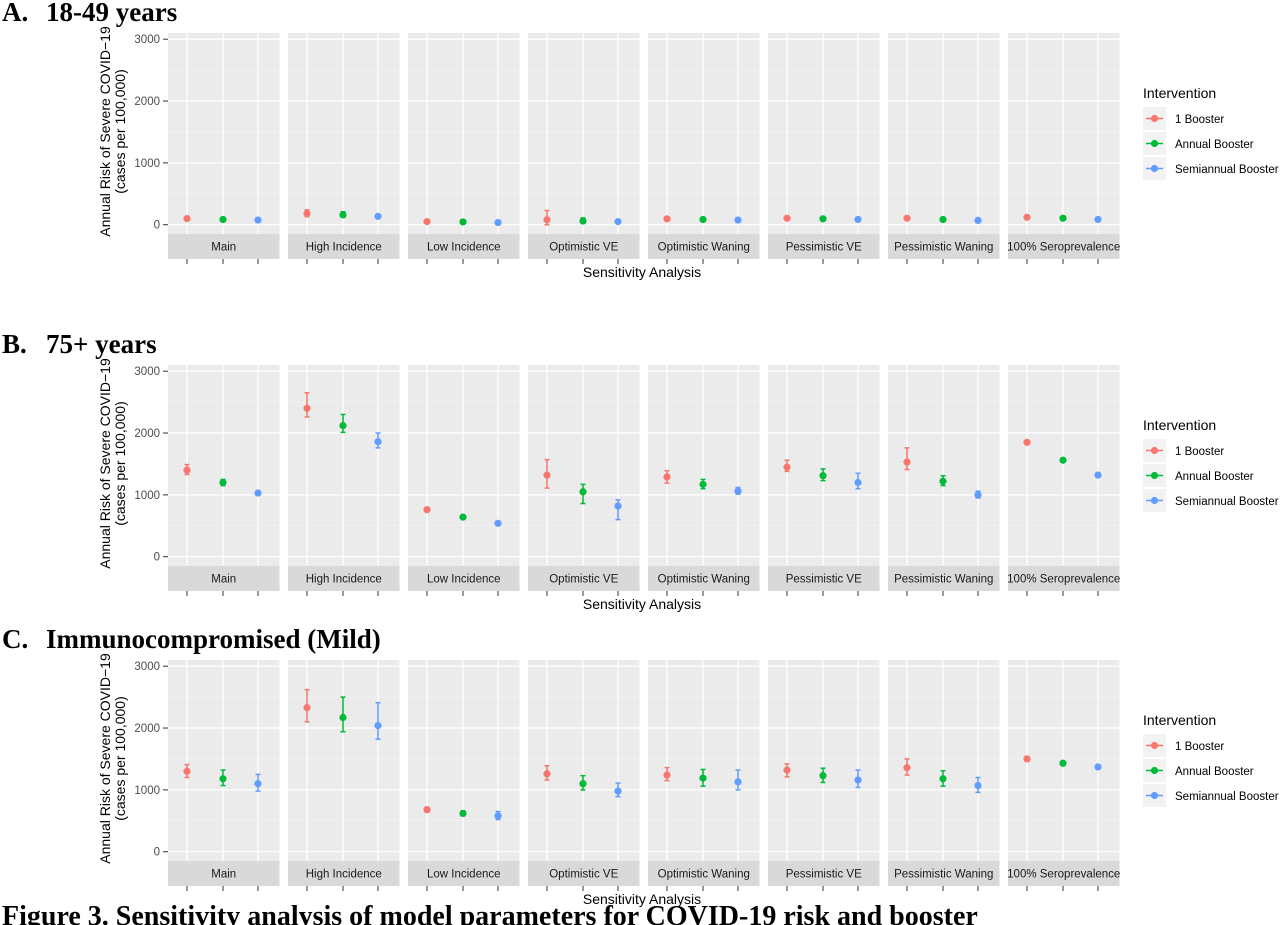 The image size is (1280, 925). Describe the element at coordinates (147, 372) in the screenshot. I see `y-tick-label: 3000` at that location.